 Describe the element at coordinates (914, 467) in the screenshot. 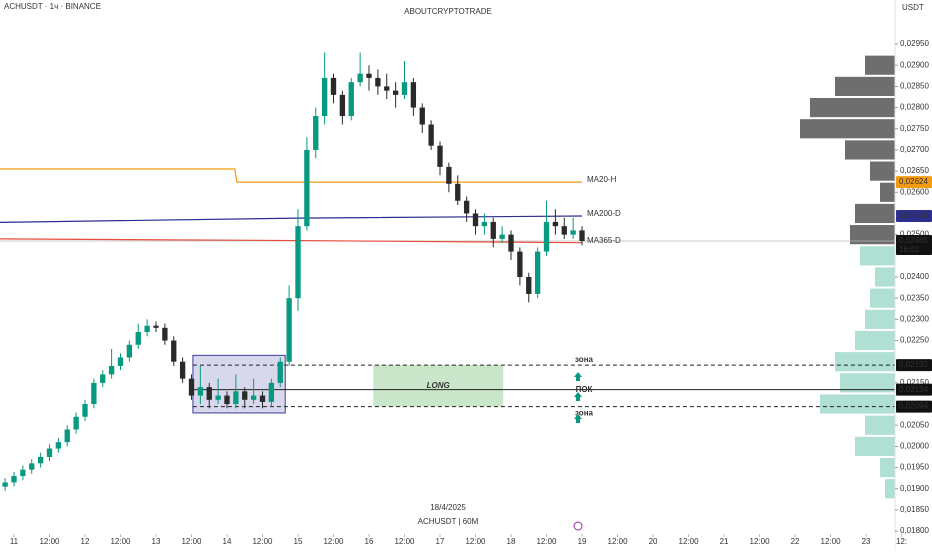

I see `y-tick-label: 0,01950` at that location.